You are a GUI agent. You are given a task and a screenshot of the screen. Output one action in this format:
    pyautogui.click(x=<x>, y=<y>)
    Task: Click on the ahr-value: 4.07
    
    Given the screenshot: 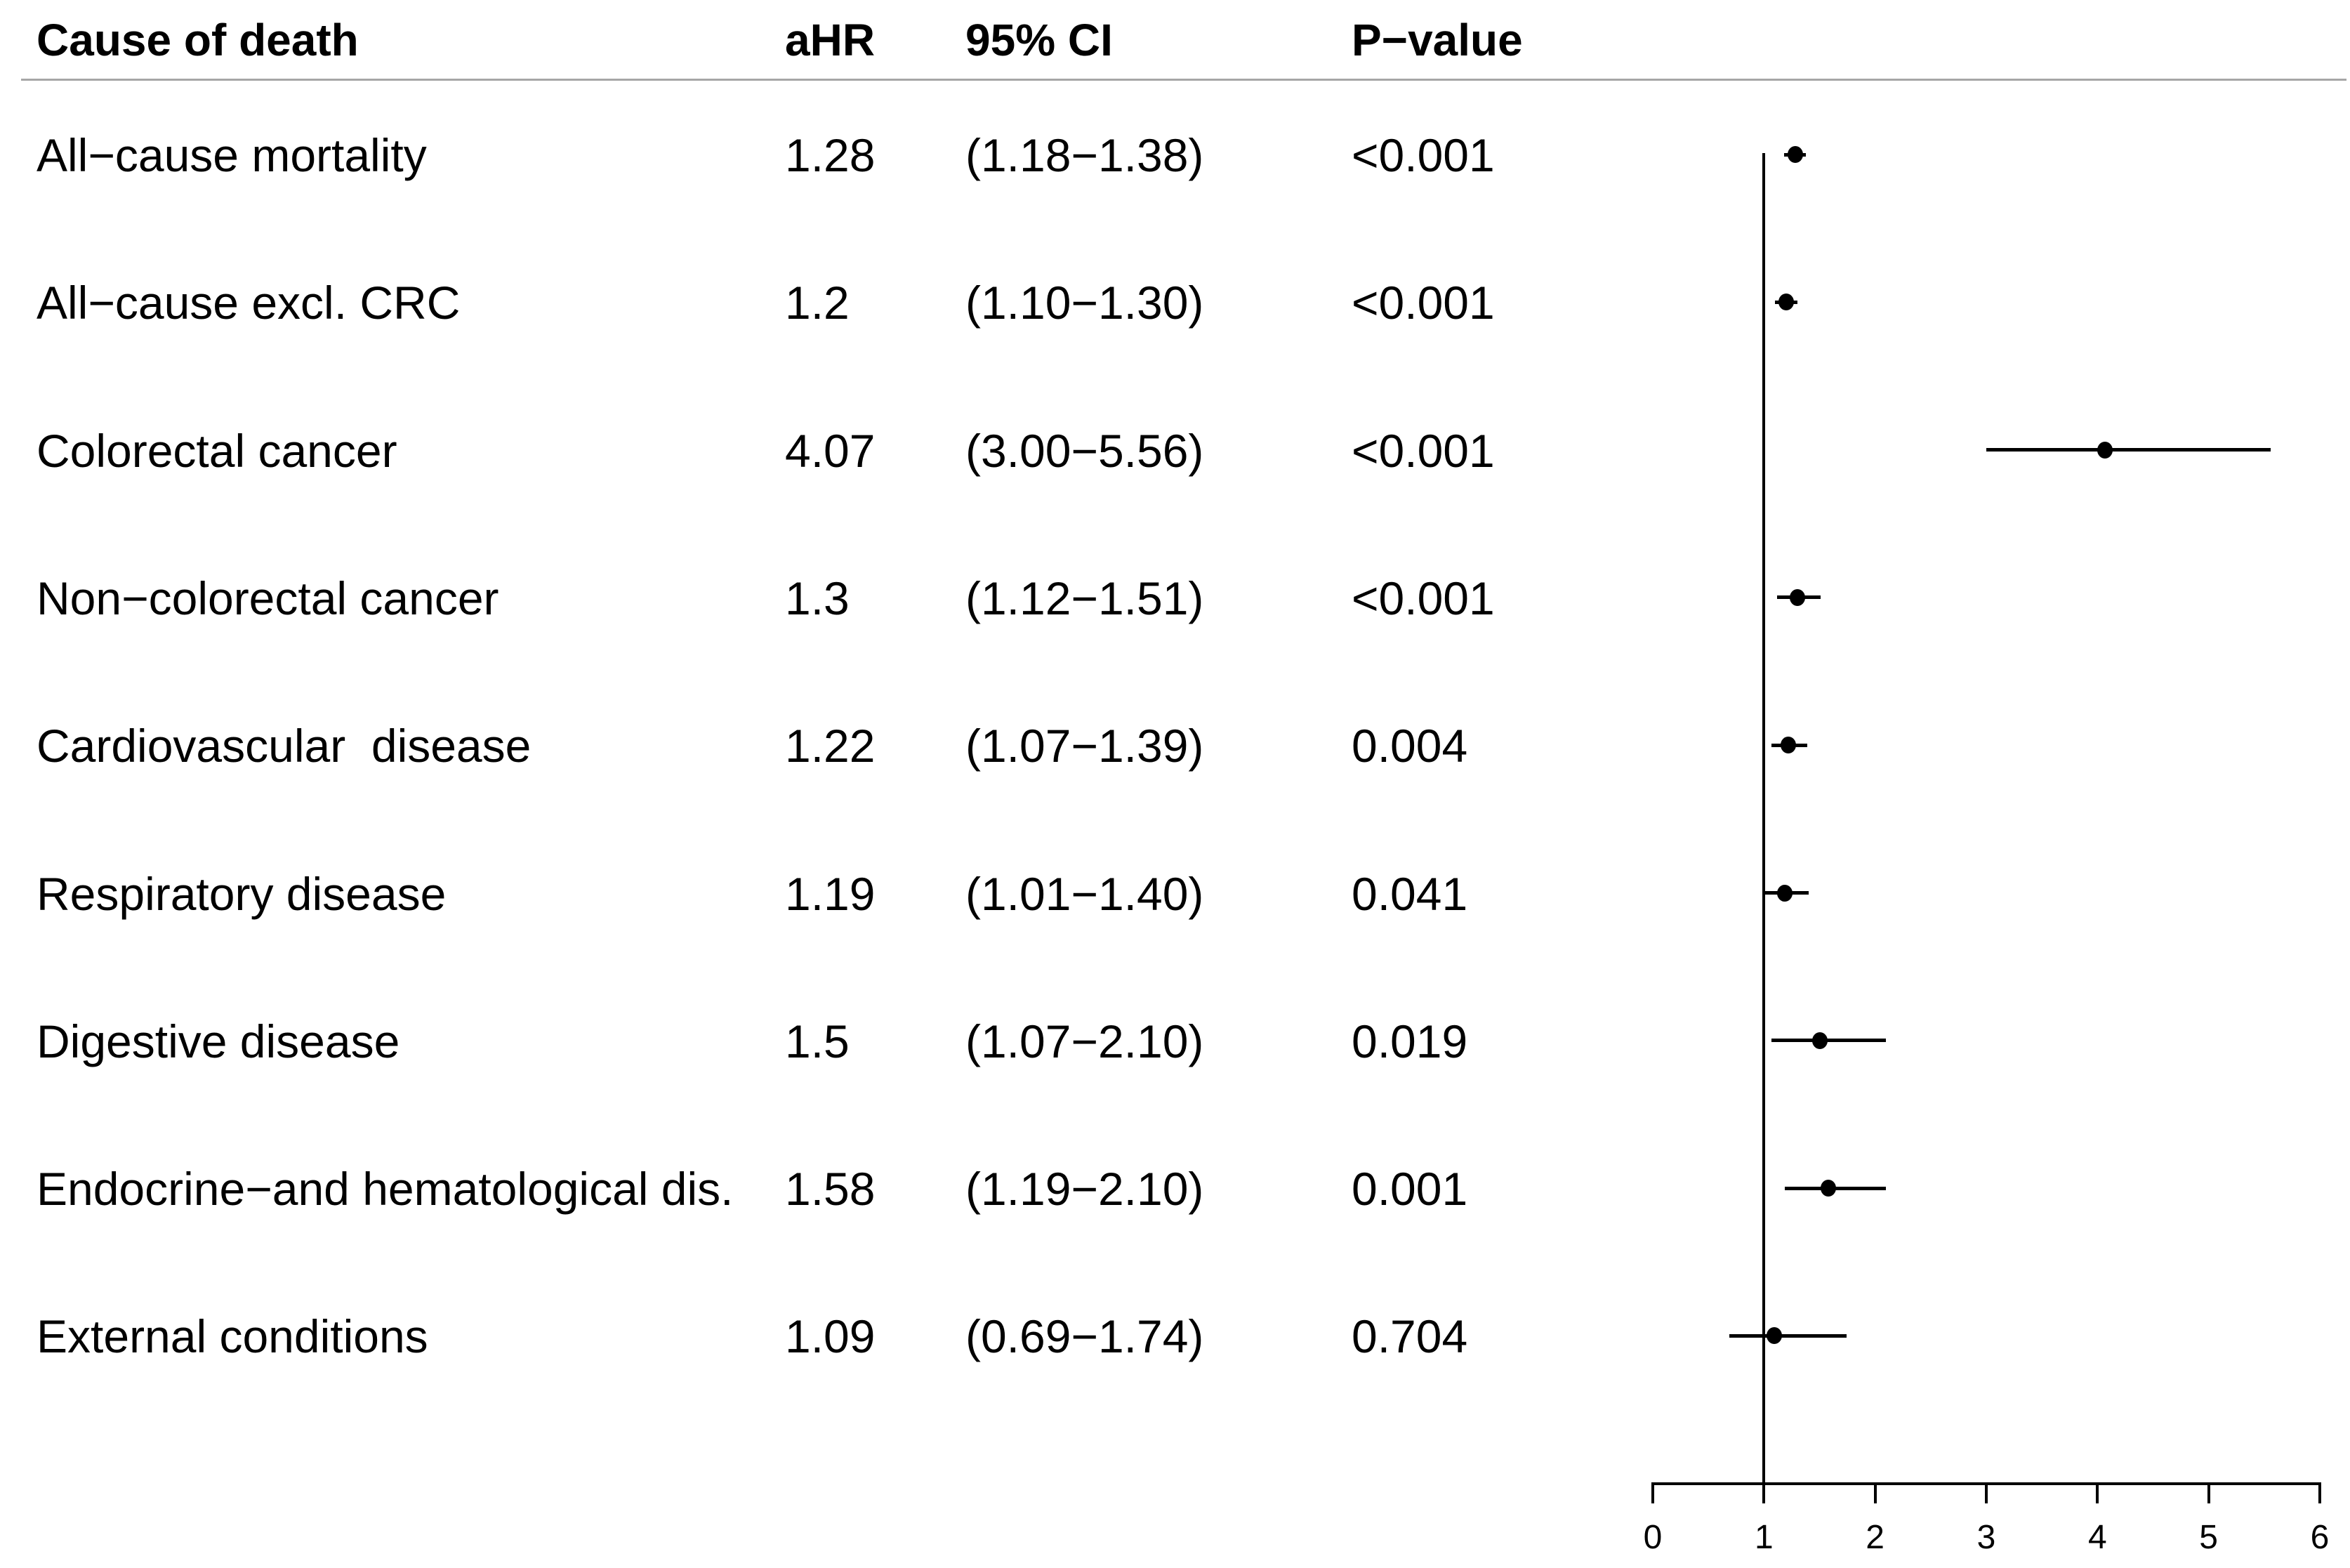 What is the action you would take?
    pyautogui.click(x=830, y=450)
    